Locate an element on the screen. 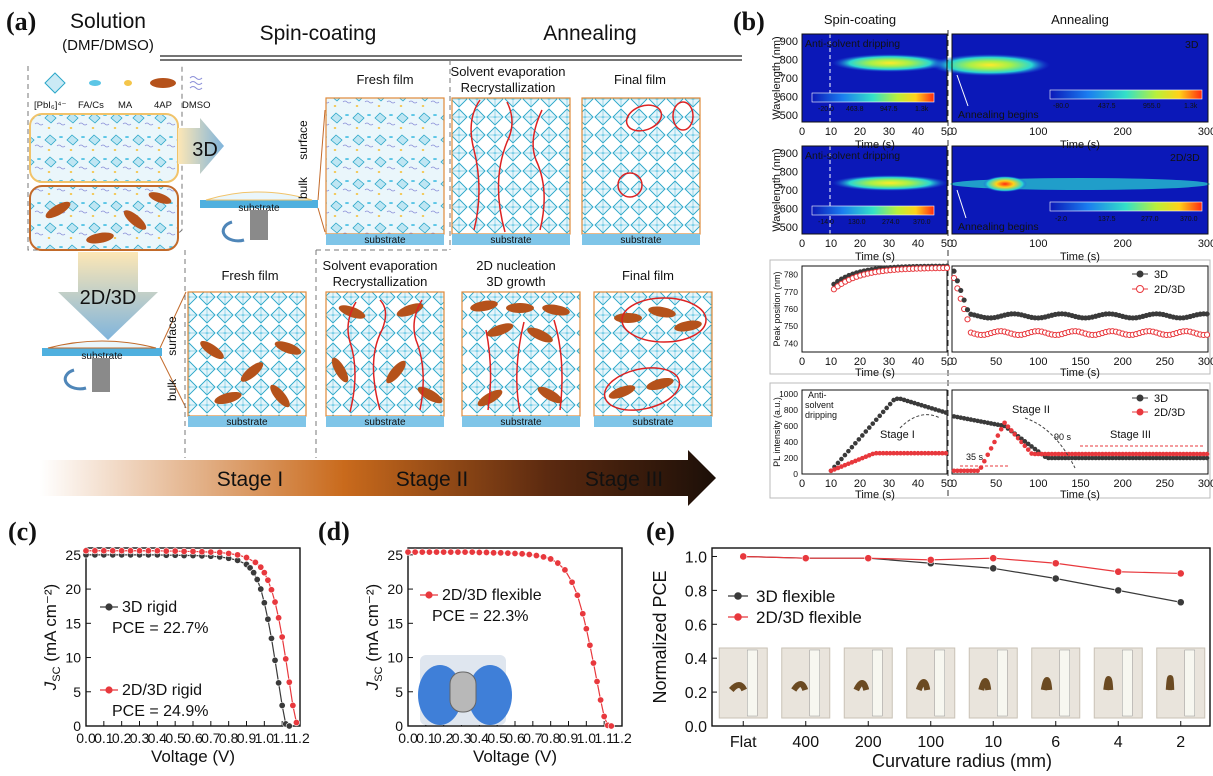 Image resolution: width=1213 pixels, height=776 pixels. map1-anneal-emission is located at coordinates (990, 65).